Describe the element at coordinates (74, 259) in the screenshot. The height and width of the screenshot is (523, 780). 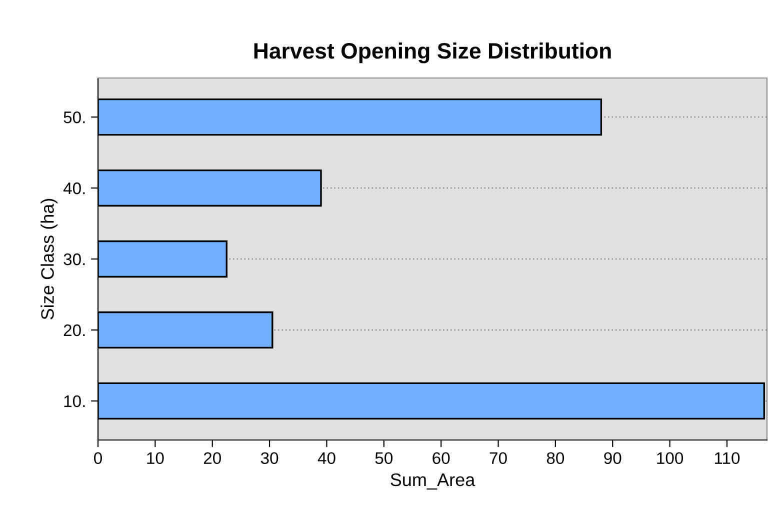
I see `y-tick-label: 30.` at that location.